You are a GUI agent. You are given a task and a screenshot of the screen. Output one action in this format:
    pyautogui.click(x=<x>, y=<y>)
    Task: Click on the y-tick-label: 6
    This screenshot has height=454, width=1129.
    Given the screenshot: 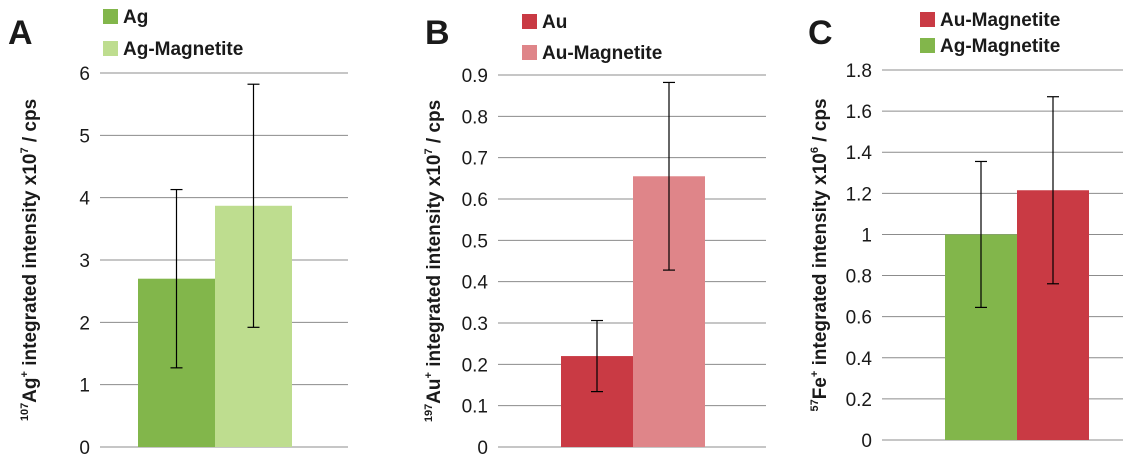 What is the action you would take?
    pyautogui.click(x=84, y=74)
    